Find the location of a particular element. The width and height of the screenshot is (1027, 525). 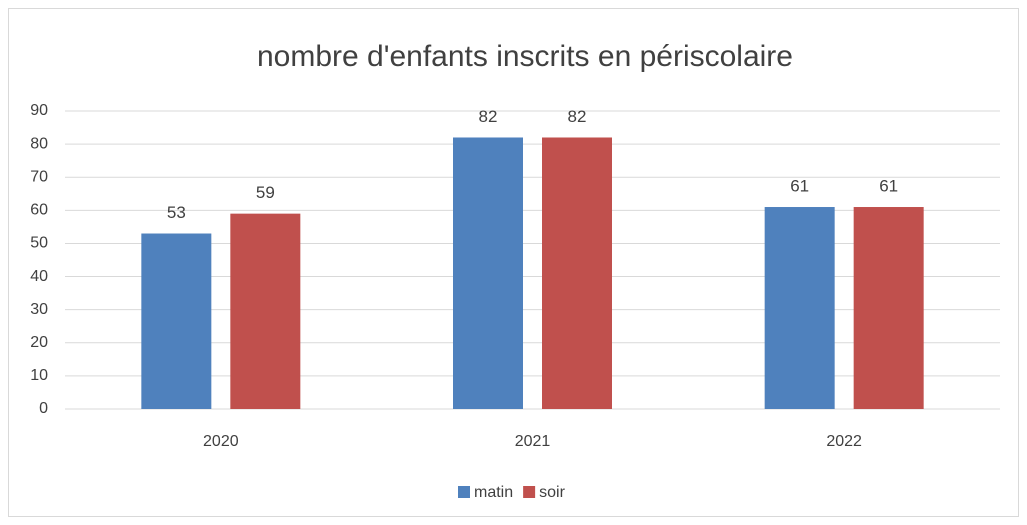

y-tick-label: 10 is located at coordinates (39, 375).